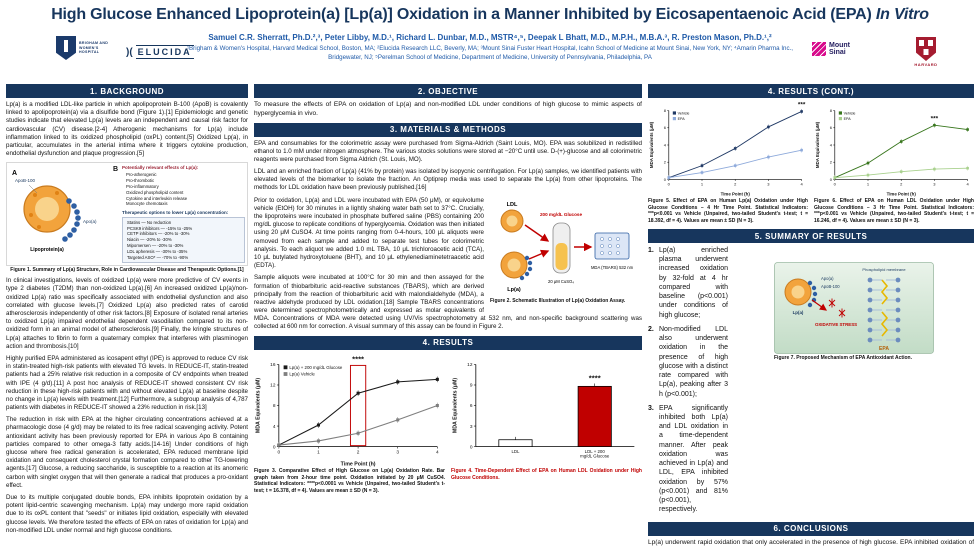  Describe the element at coordinates (811, 91) in the screenshot. I see `results-cont-section-header: 4. RESULTS (CONT.)` at that location.